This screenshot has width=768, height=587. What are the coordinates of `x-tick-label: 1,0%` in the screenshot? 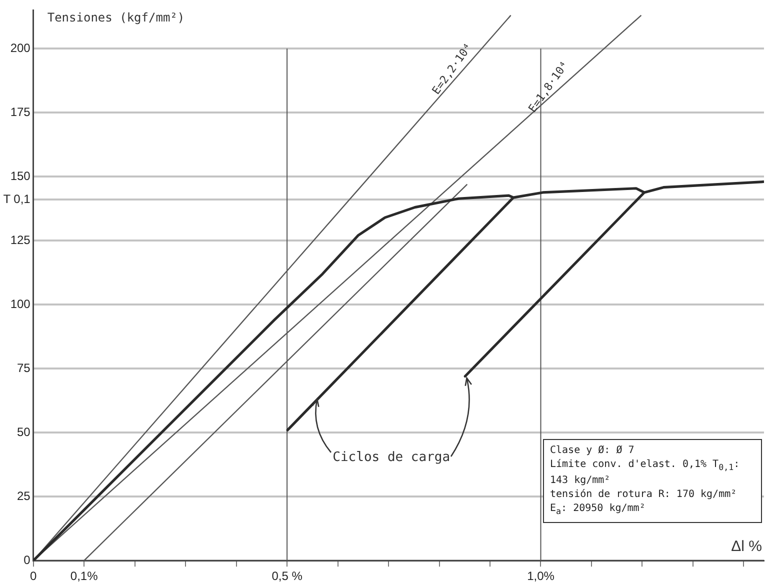 It's located at (541, 576).